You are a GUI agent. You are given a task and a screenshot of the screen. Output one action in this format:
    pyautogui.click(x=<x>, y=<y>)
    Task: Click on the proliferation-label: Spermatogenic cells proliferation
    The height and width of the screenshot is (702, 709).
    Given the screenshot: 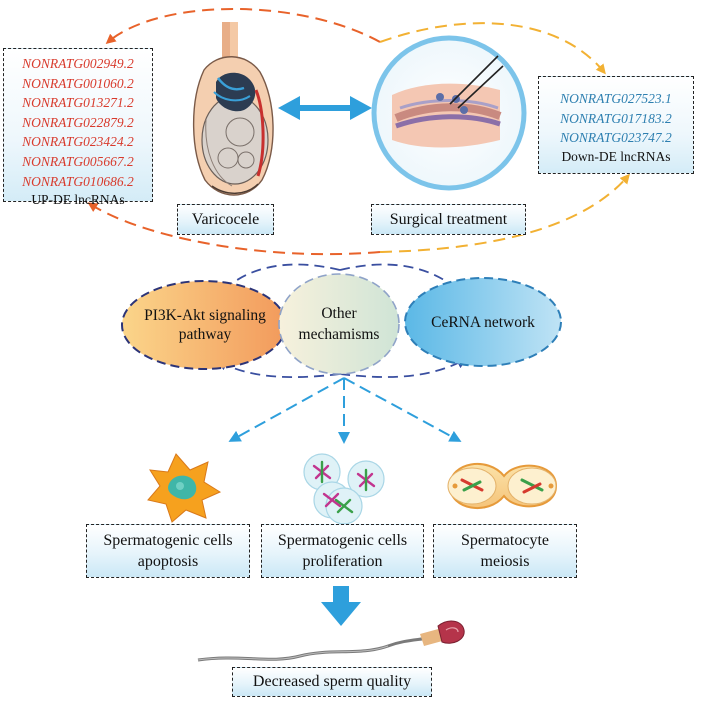 What is the action you would take?
    pyautogui.click(x=342, y=551)
    